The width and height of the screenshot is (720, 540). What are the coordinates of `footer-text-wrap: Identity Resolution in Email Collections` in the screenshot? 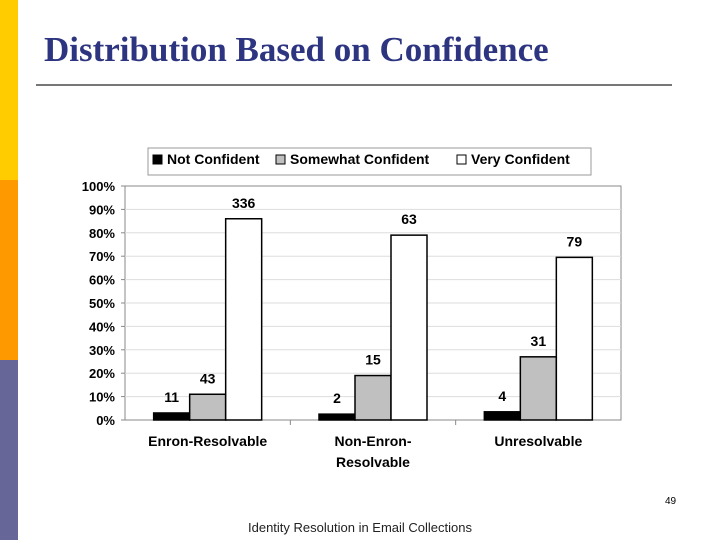 It's located at (360, 527).